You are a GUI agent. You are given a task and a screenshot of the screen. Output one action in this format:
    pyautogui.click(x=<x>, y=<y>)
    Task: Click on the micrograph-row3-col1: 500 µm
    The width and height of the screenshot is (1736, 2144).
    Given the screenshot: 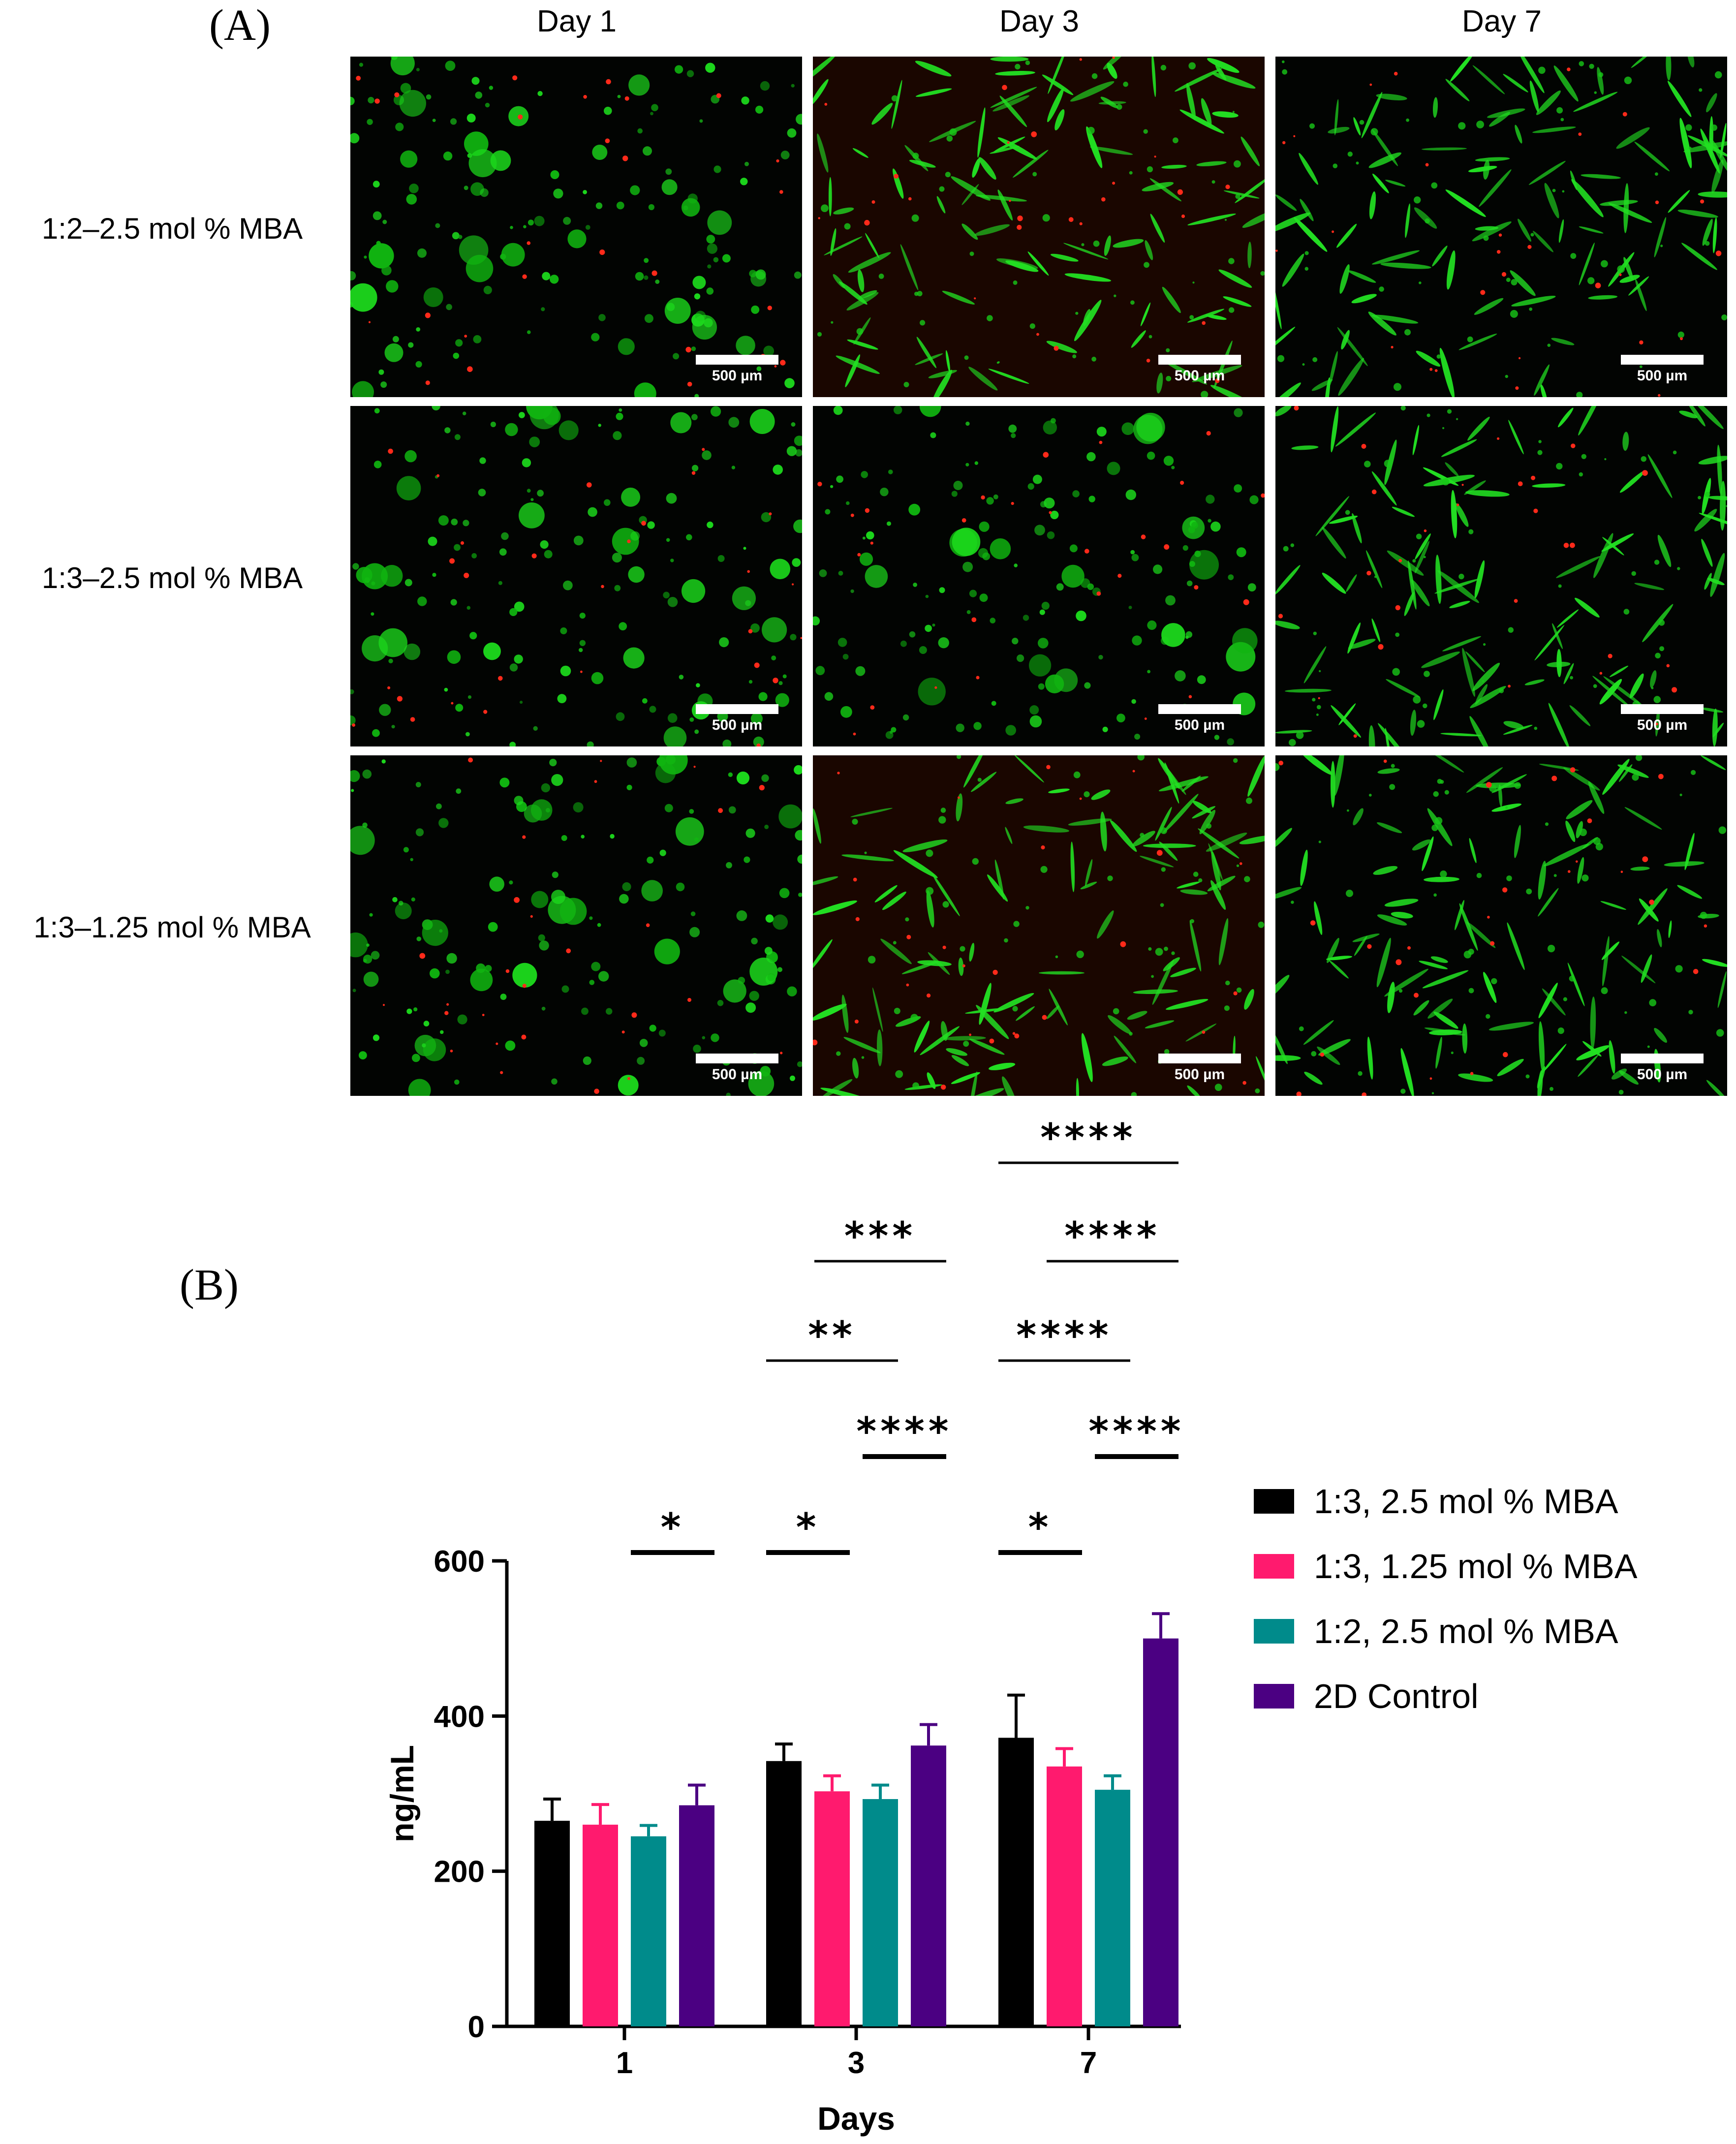 What is the action you would take?
    pyautogui.click(x=576, y=925)
    